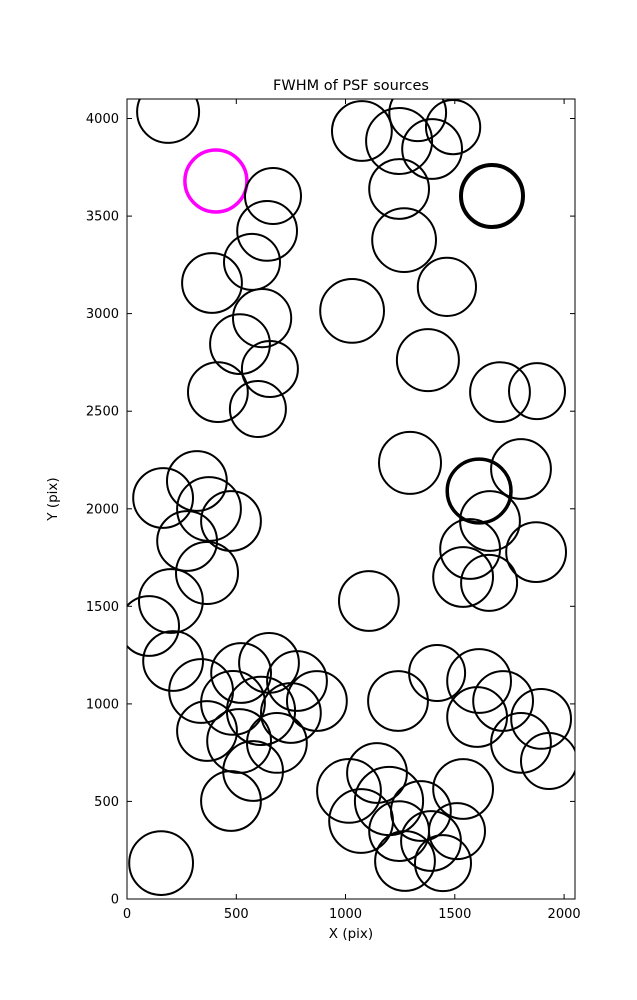 The width and height of the screenshot is (637, 1000). Describe the element at coordinates (127, 914) in the screenshot. I see `x-tick-label: 0` at that location.